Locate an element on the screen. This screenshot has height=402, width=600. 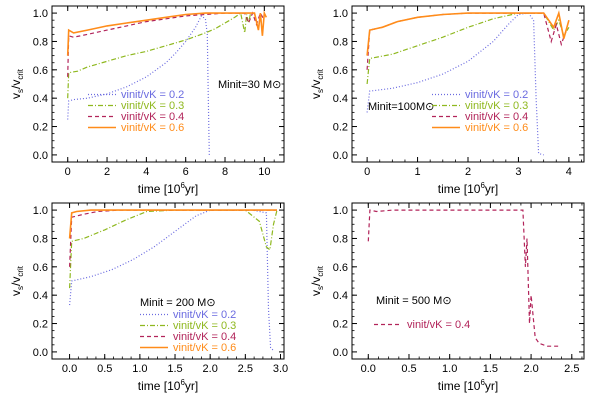
x-tick-label: 8 is located at coordinates (225, 172).